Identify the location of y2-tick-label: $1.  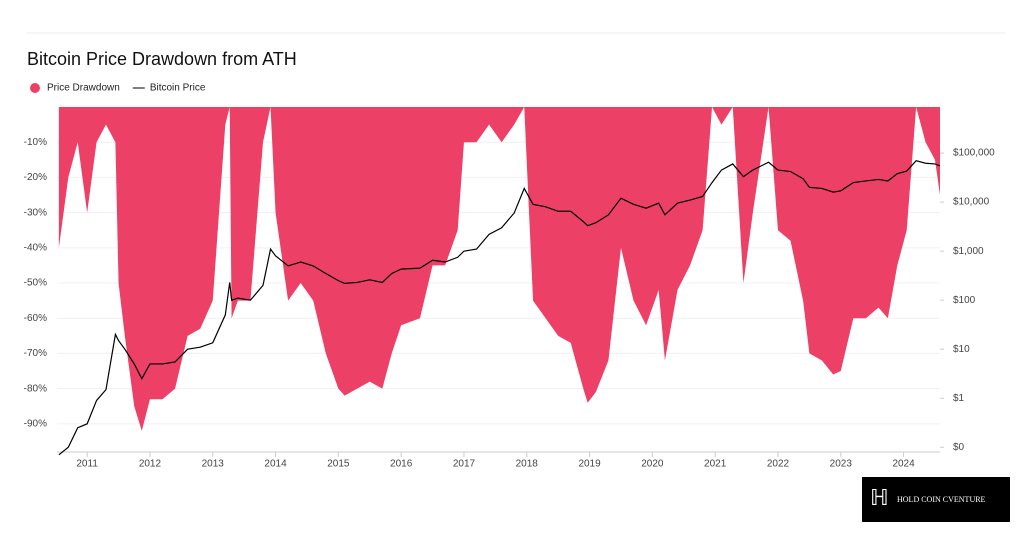
(959, 398).